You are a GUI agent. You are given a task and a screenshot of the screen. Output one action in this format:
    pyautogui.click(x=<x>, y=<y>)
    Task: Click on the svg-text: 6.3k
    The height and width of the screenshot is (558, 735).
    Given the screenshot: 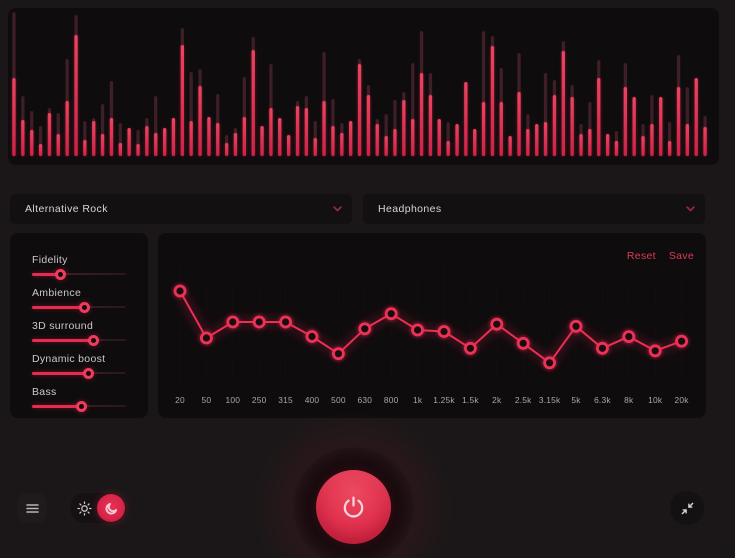 What is the action you would take?
    pyautogui.click(x=602, y=400)
    